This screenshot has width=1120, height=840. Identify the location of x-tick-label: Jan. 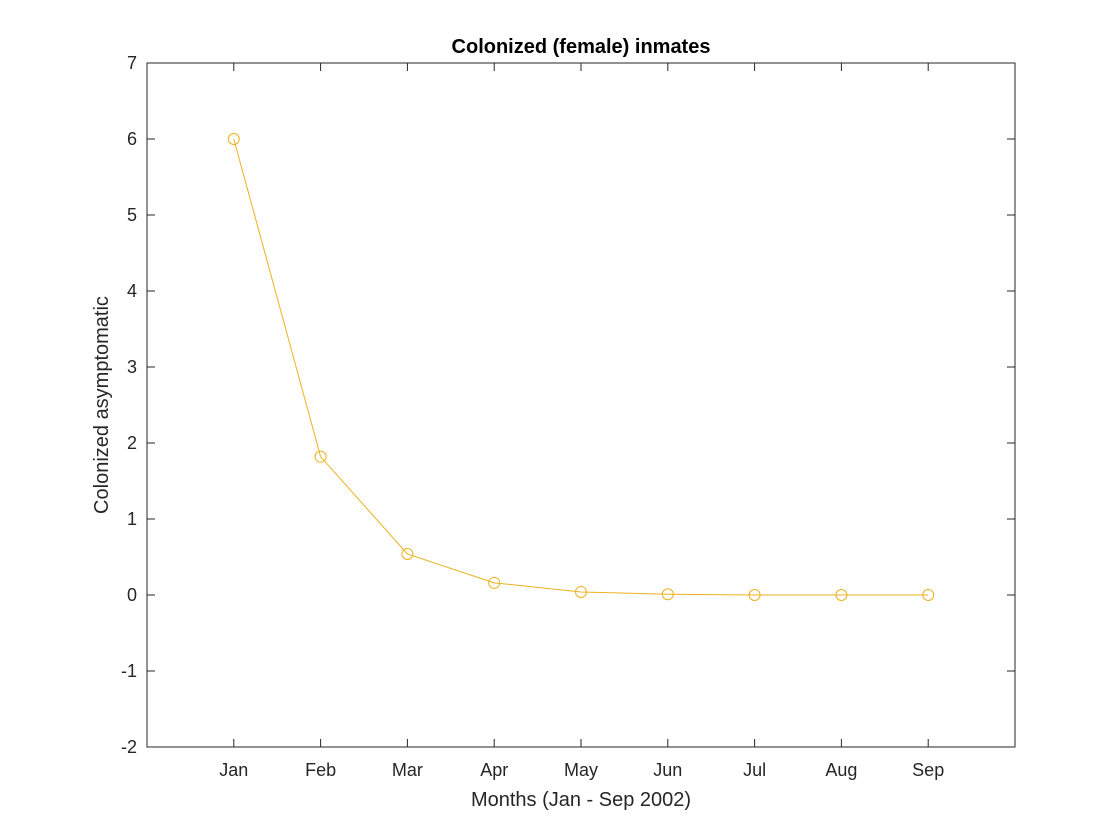
(233, 770).